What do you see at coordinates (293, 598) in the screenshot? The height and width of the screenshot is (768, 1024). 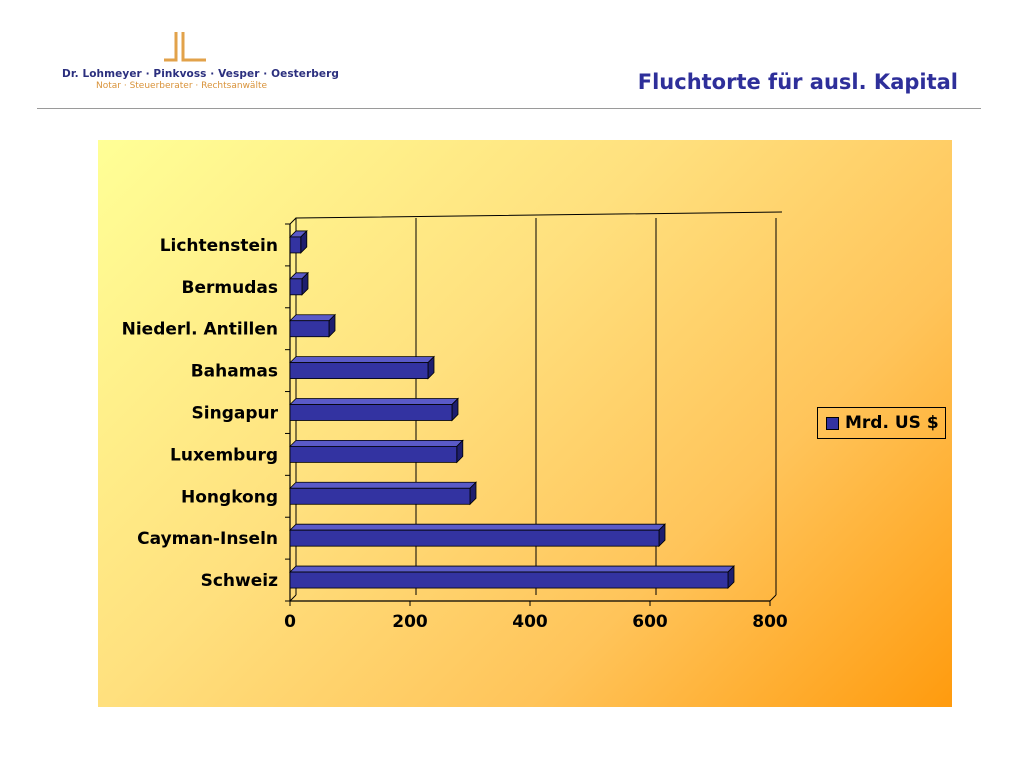 I see `x-axis-depth-left` at bounding box center [293, 598].